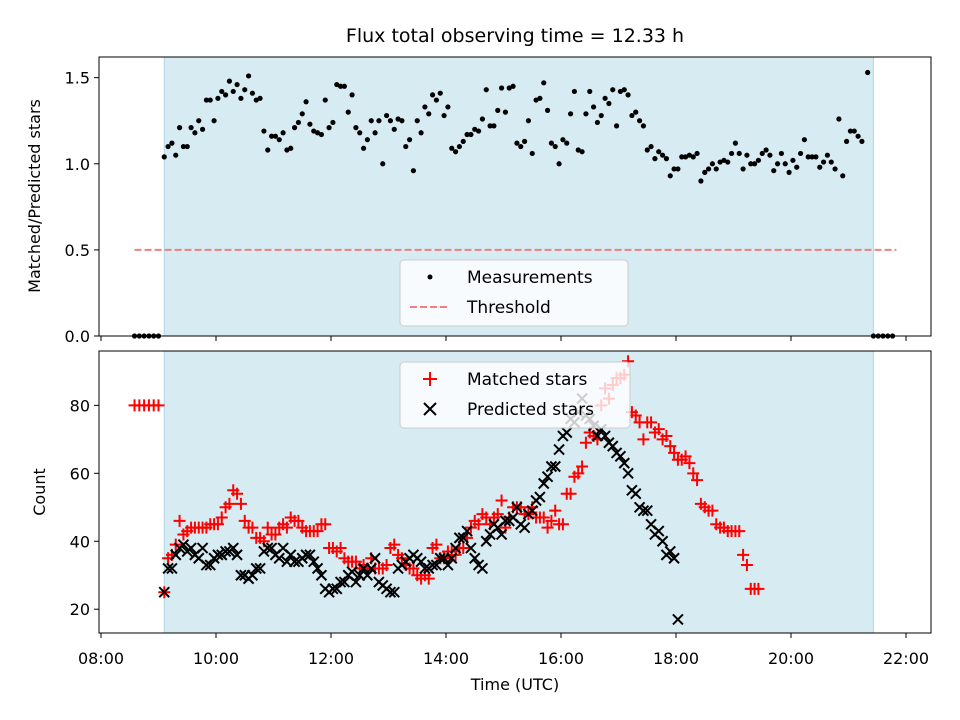 This screenshot has height=720, width=960. What do you see at coordinates (331, 658) in the screenshot?
I see `bottom-x-tick-label: 12:00` at bounding box center [331, 658].